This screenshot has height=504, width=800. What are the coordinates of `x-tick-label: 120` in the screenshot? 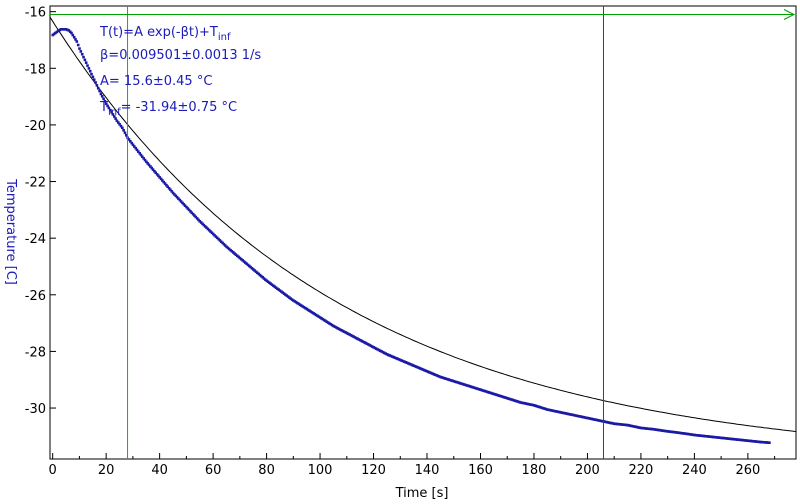 It's located at (373, 470).